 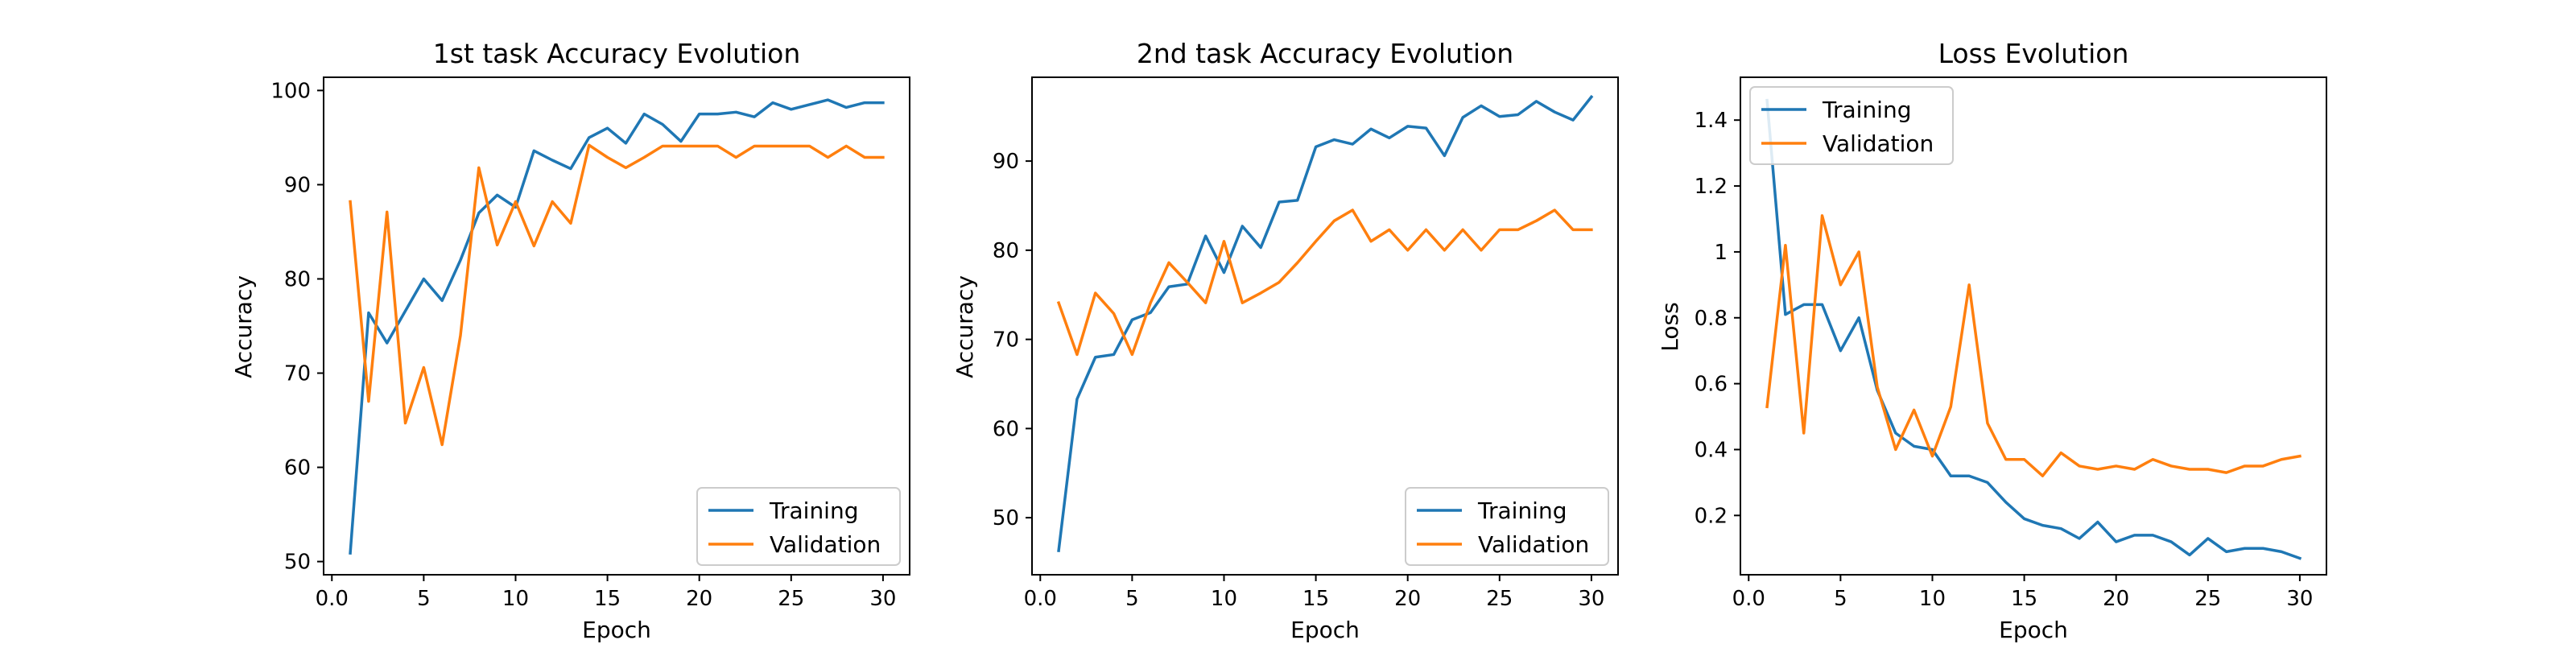 What do you see at coordinates (1533, 545) in the screenshot?
I see `chart-2-legend-label-validation: Validation` at bounding box center [1533, 545].